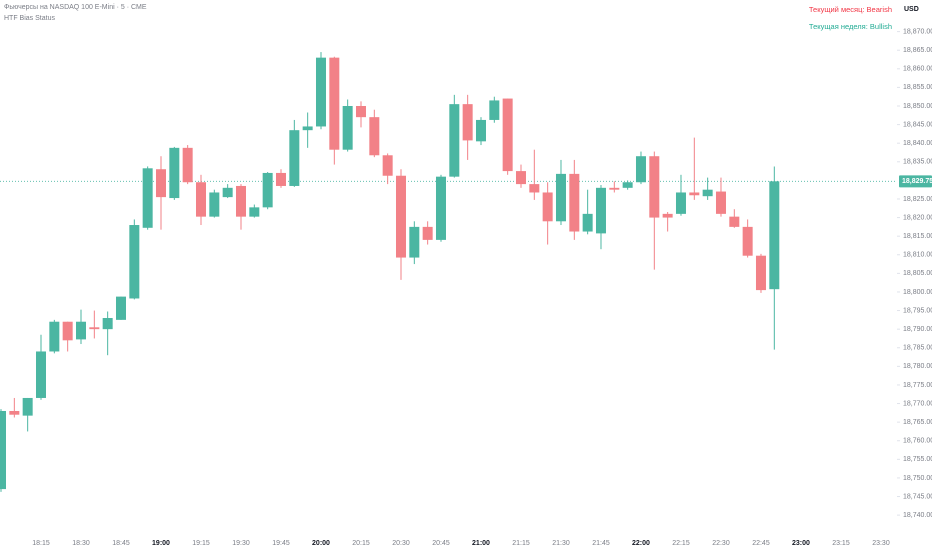 The height and width of the screenshot is (550, 932). What do you see at coordinates (81, 543) in the screenshot?
I see `x-tick-label: 18:30` at bounding box center [81, 543].